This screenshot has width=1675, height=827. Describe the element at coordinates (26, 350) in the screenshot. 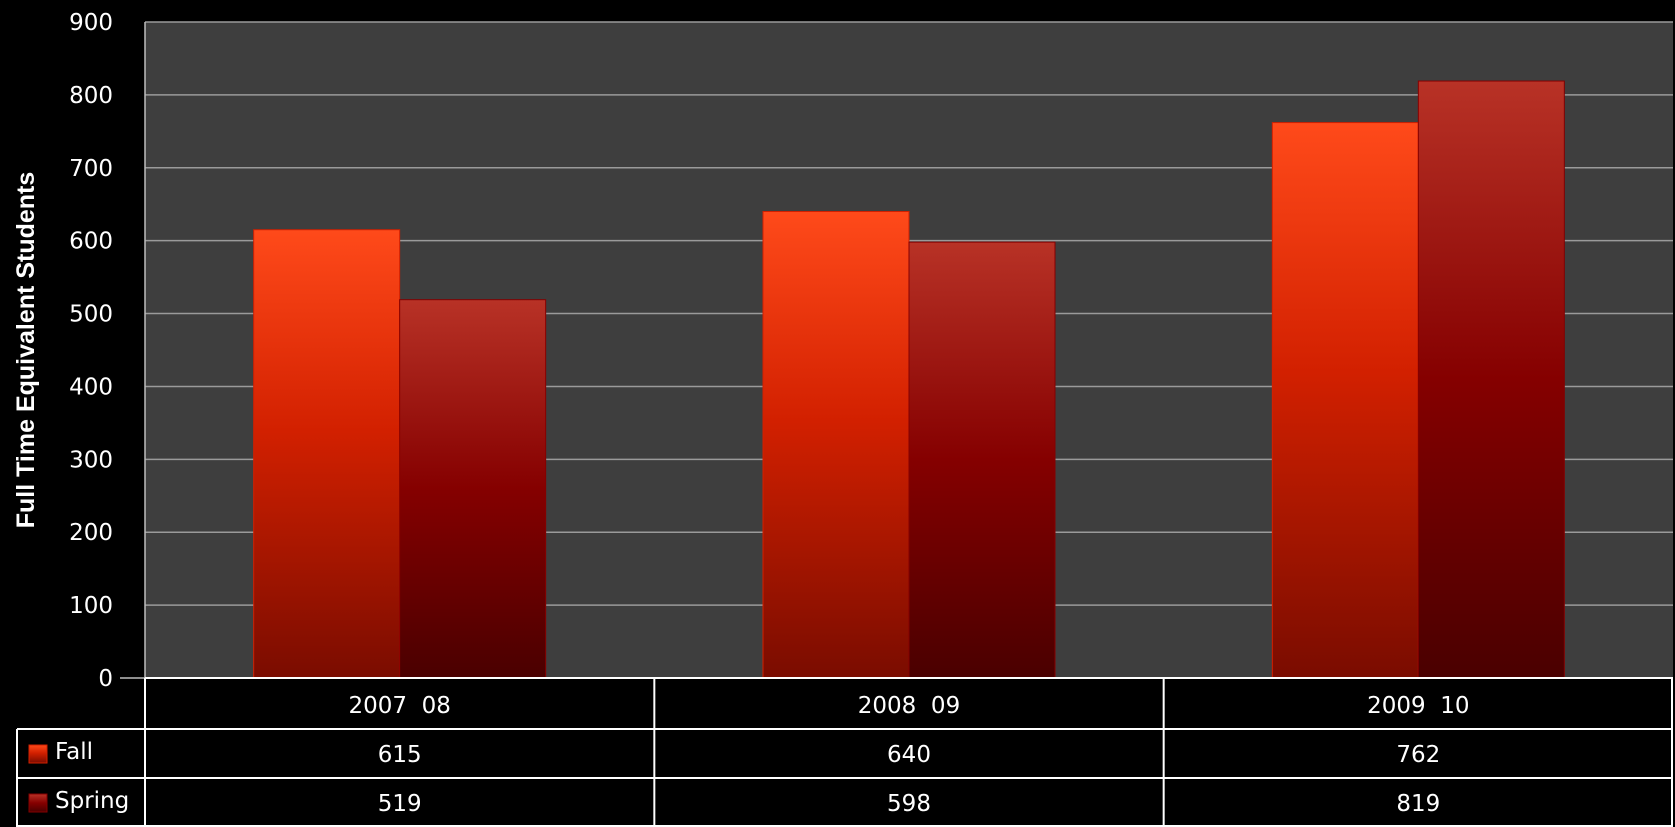

I see `y-axis-label: Full Time Equivalent Students` at that location.